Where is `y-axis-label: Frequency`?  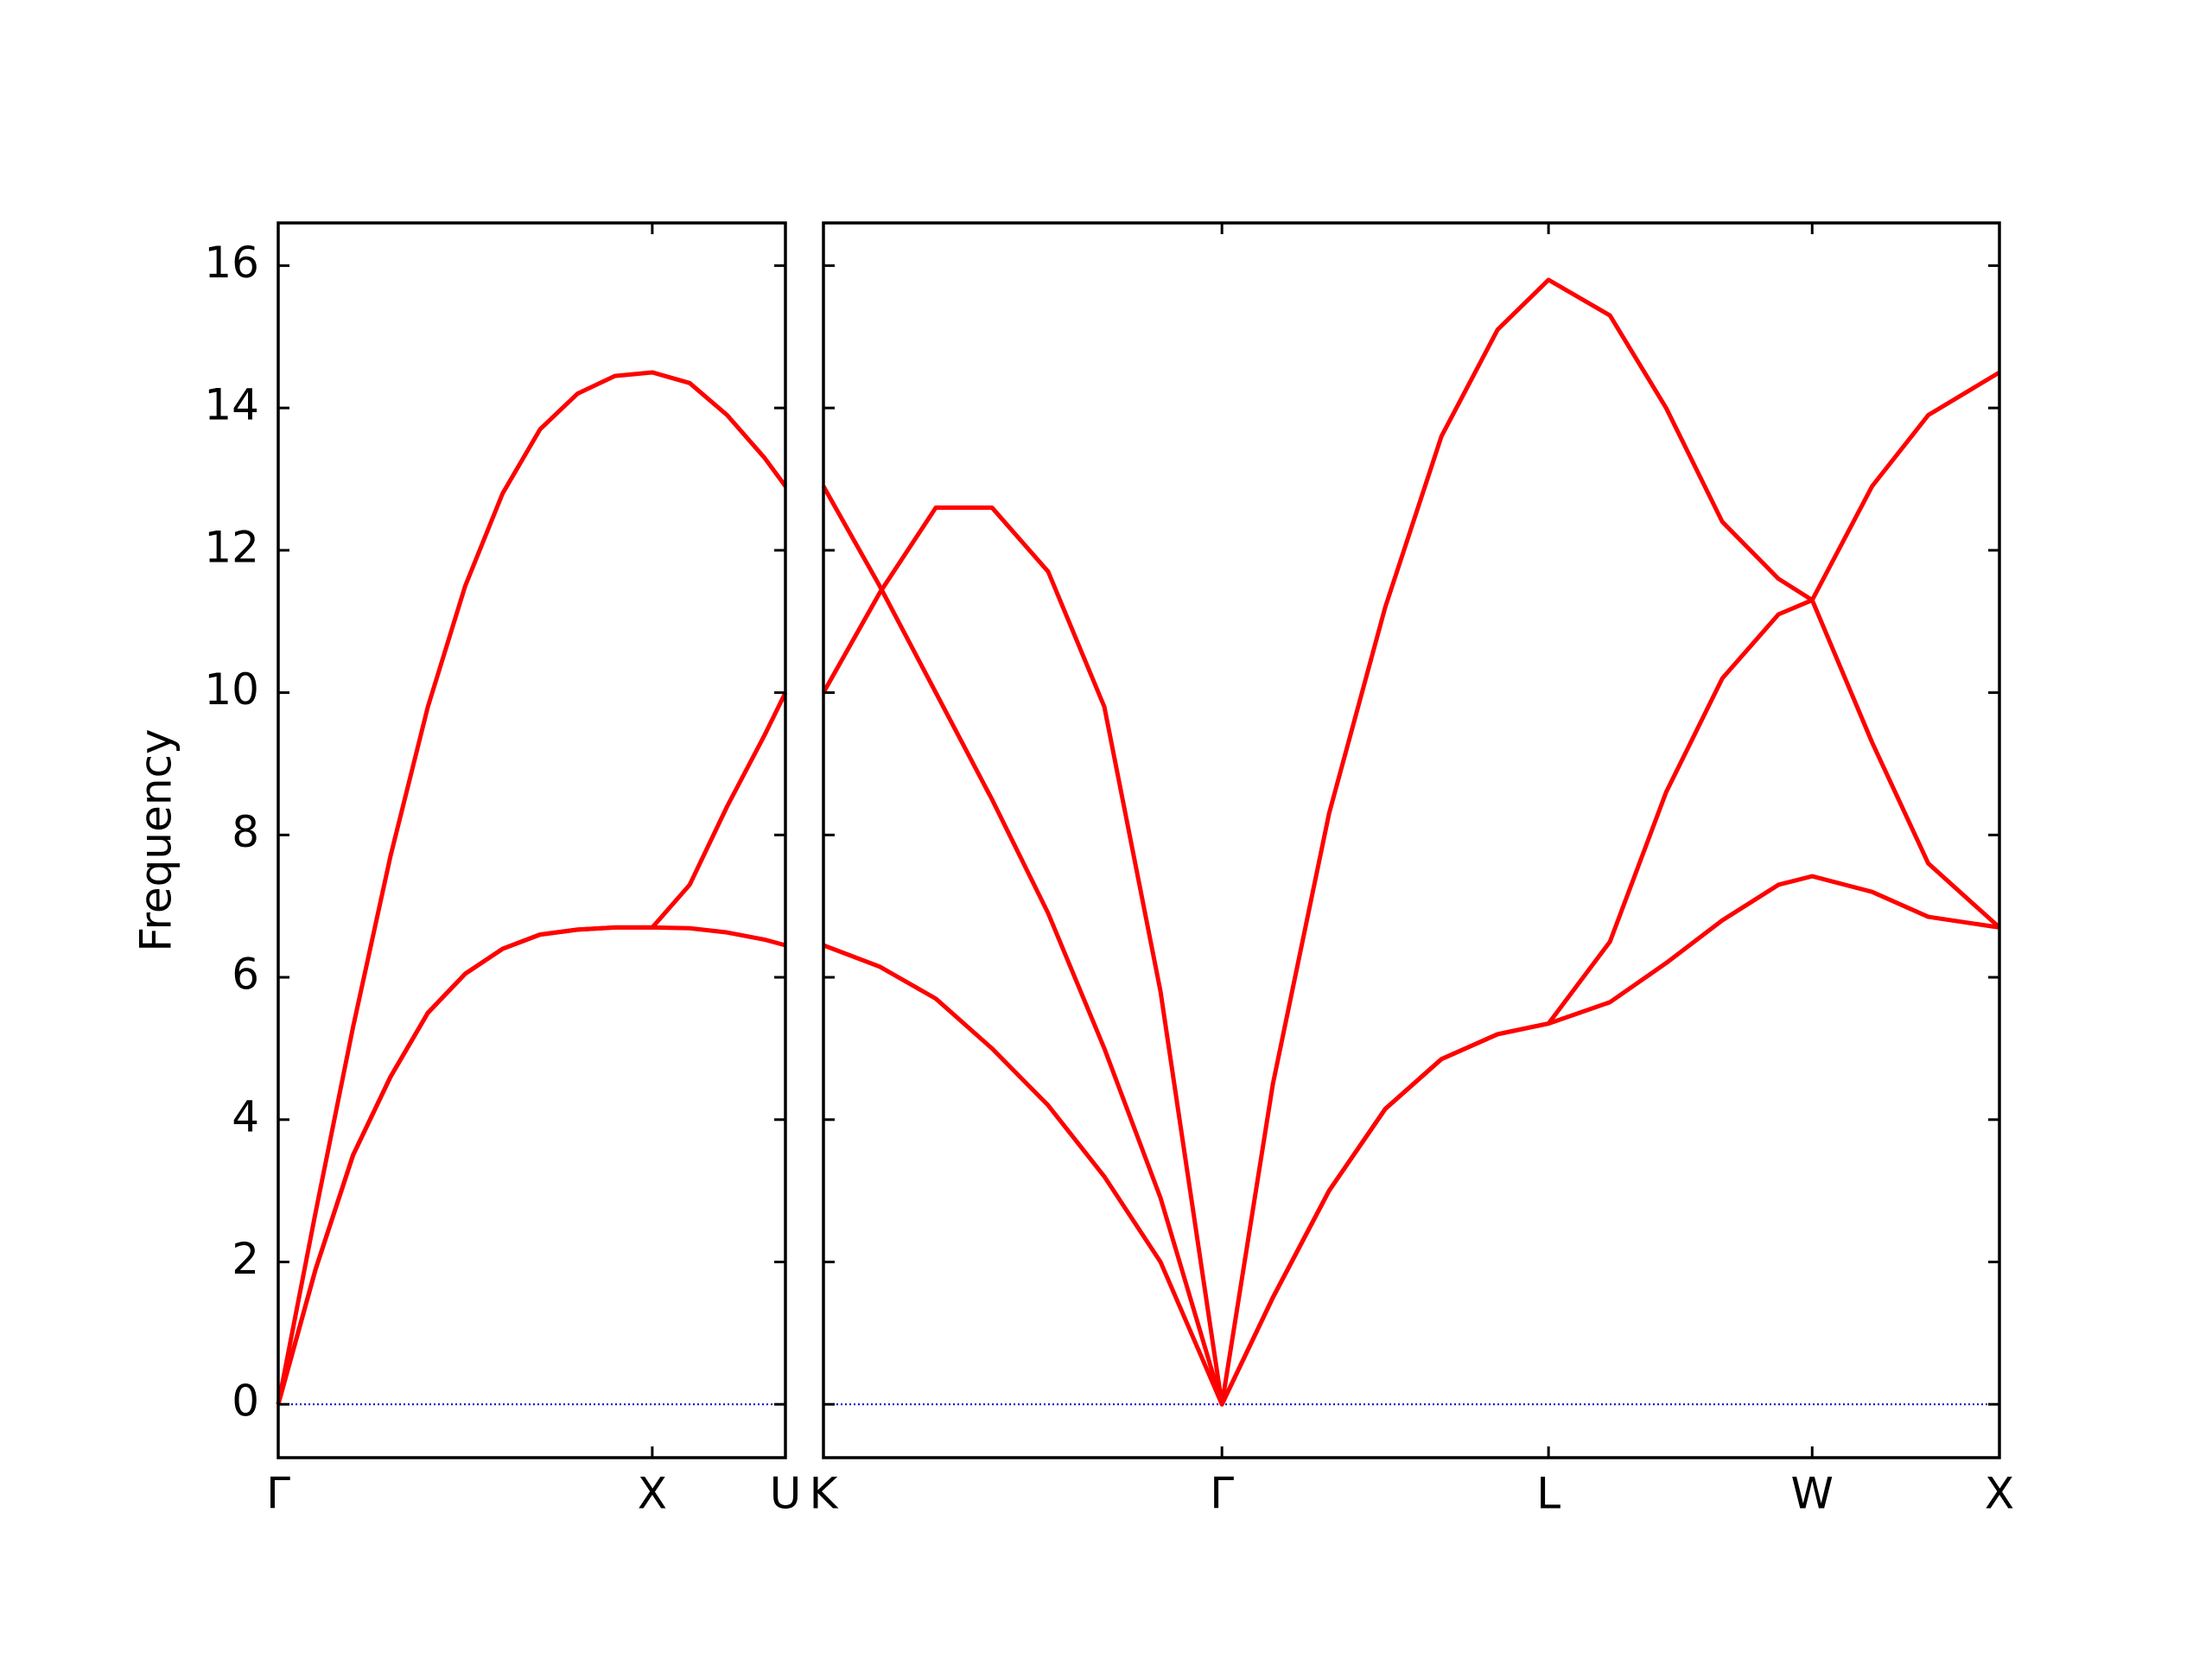 y-axis-label: Frequency is located at coordinates (156, 839).